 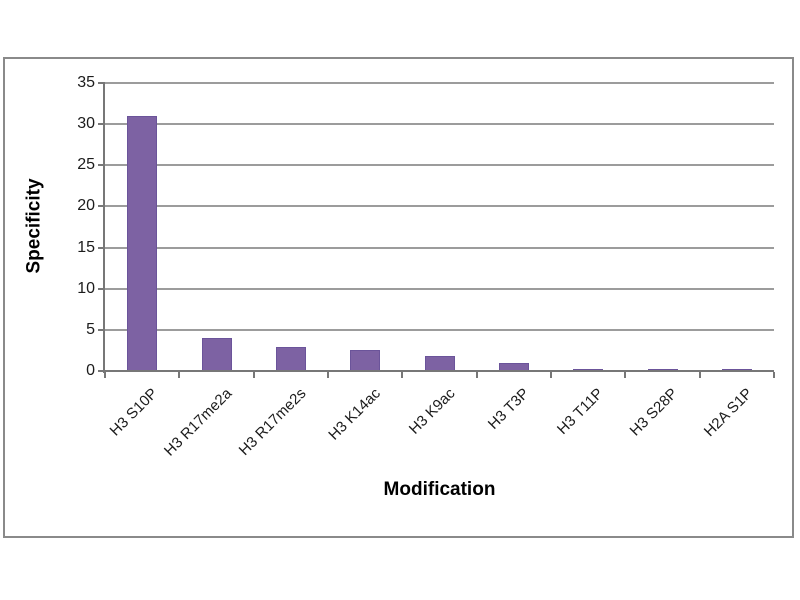 What do you see at coordinates (509, 409) in the screenshot?
I see `x-category-label: H3 T3P` at bounding box center [509, 409].